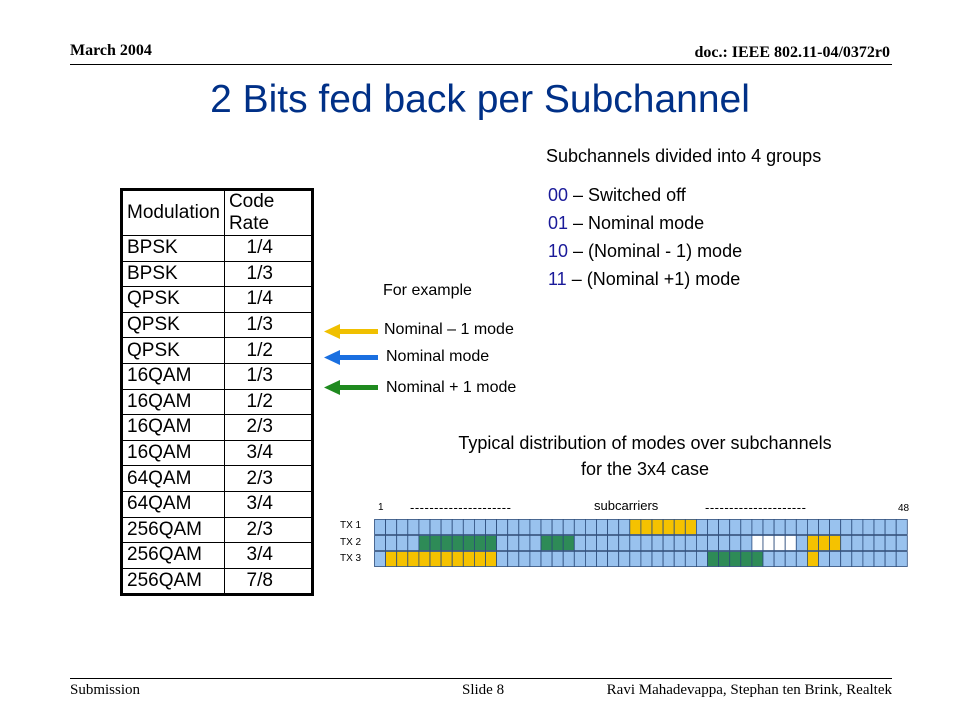 This screenshot has height=720, width=960. What do you see at coordinates (268, 581) in the screenshot?
I see `code-rate-cell: 7/8` at bounding box center [268, 581].